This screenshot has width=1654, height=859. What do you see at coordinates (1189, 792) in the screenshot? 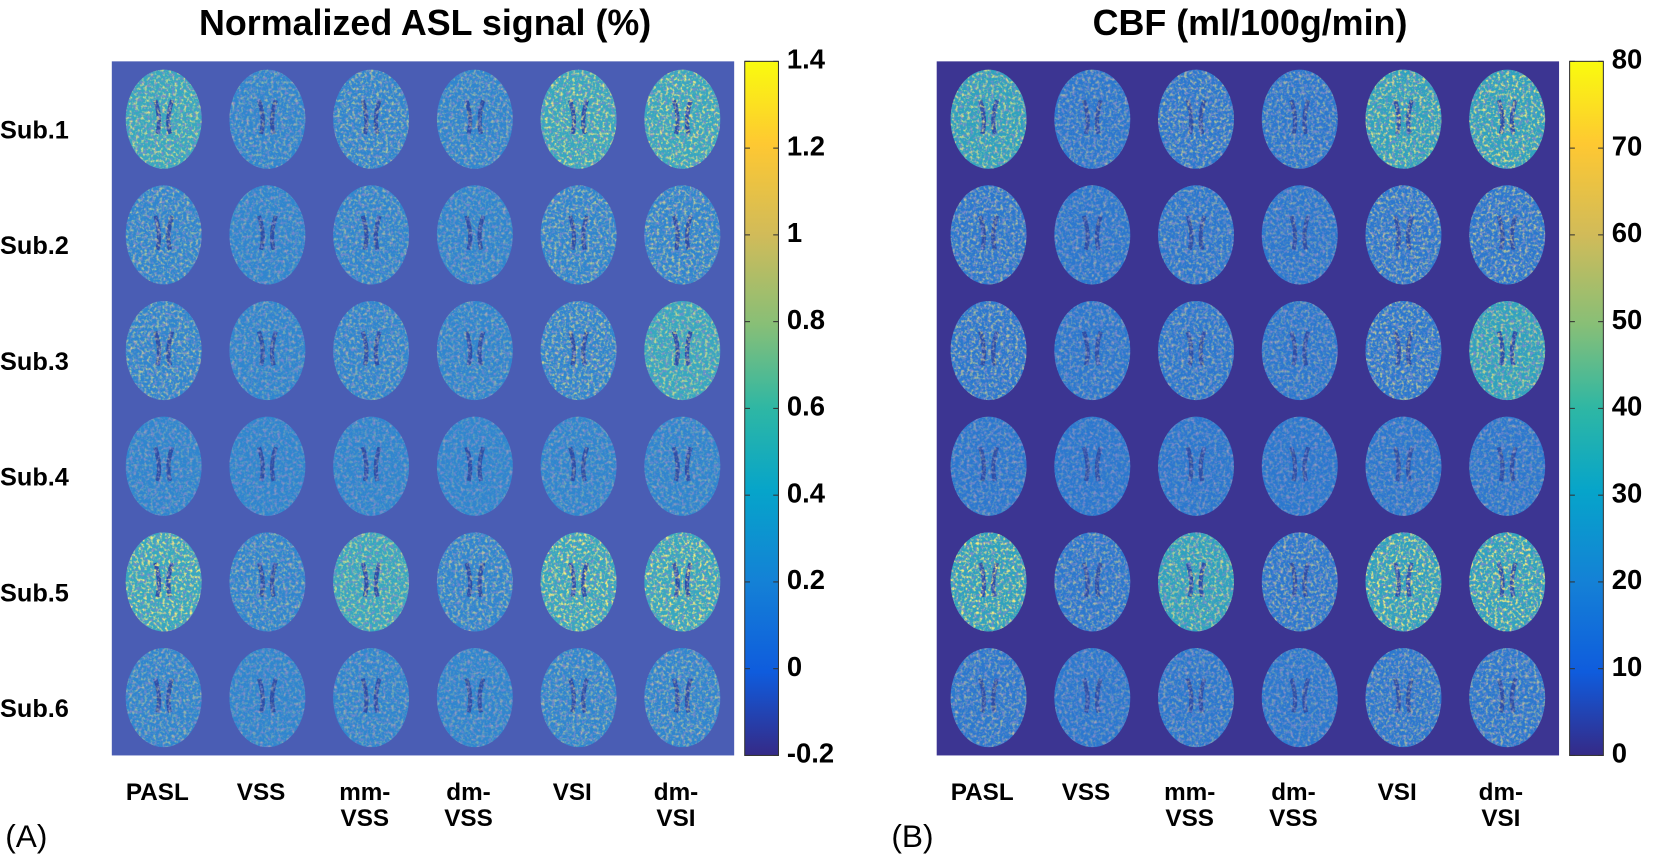
I see `column-label: mm-` at bounding box center [1189, 792].